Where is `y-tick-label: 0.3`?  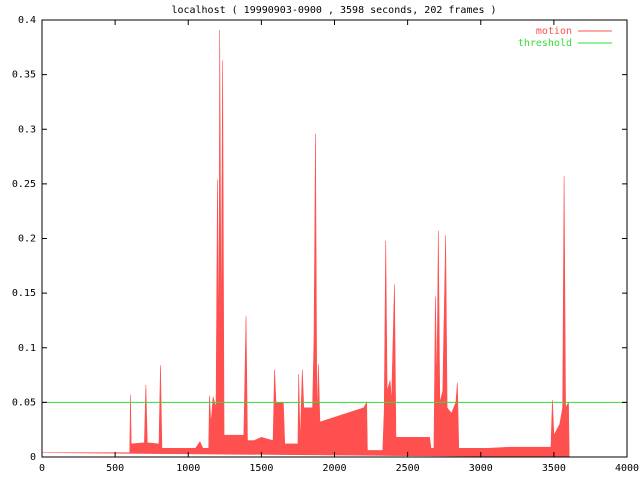
y-tick-label: 0.3 is located at coordinates (27, 129).